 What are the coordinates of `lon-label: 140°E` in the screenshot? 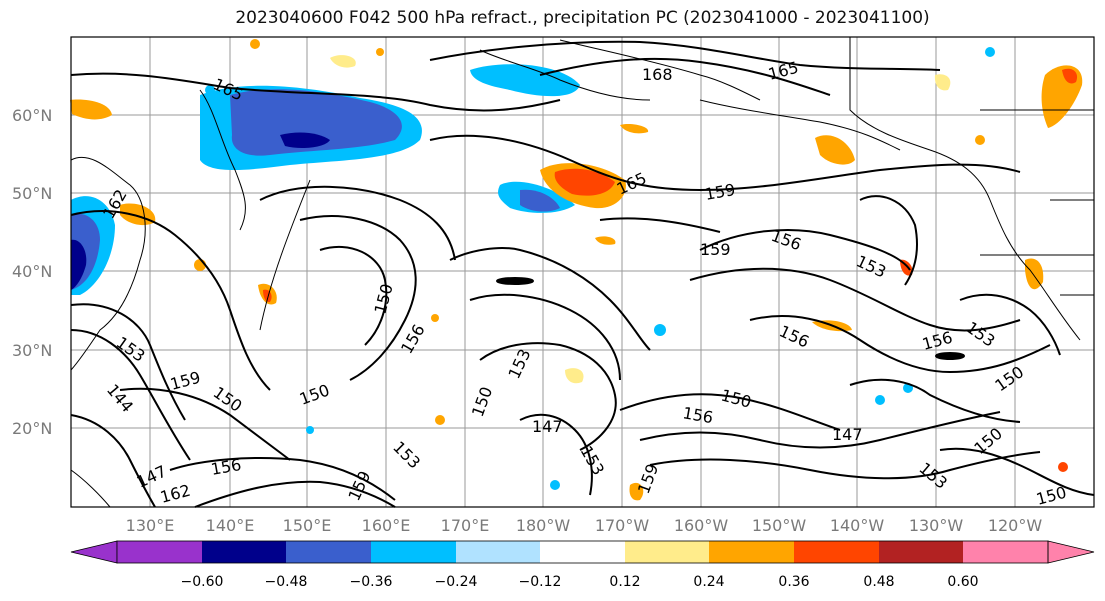 It's located at (230, 525).